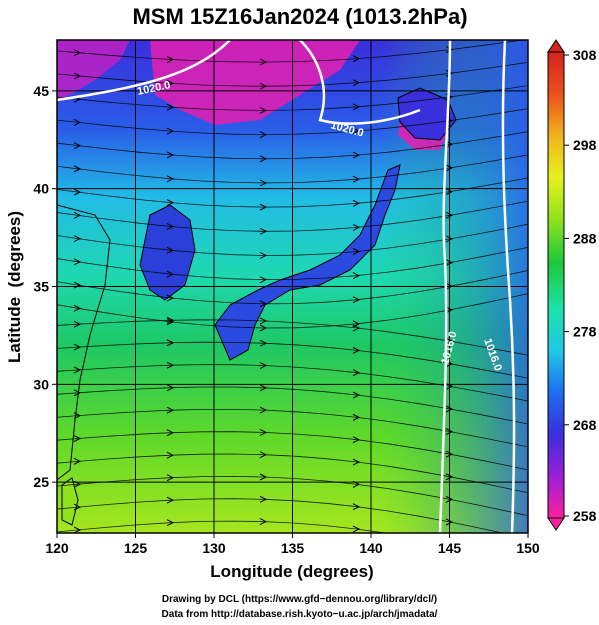  I want to click on contour-1016-inner, so click(445, 286).